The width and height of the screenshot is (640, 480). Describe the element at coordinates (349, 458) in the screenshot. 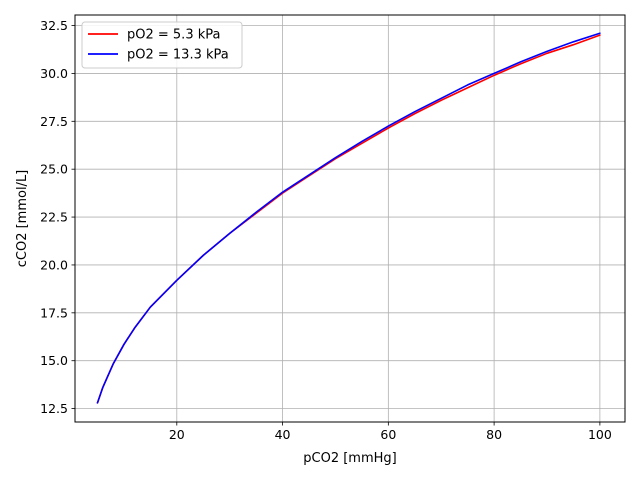

I see `x-axis-label: pCO2 [mmHg]` at that location.